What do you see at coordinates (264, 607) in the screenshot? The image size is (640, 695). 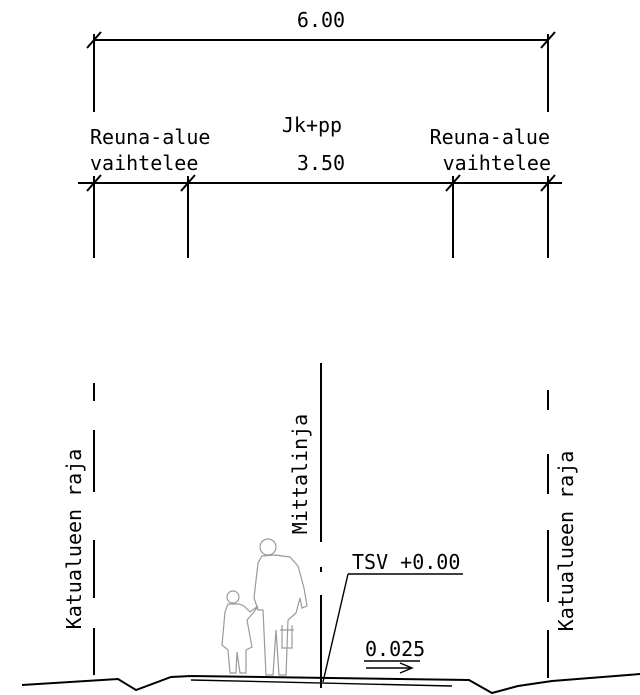 I see `adult-and-child-pedestrian-icon` at bounding box center [264, 607].